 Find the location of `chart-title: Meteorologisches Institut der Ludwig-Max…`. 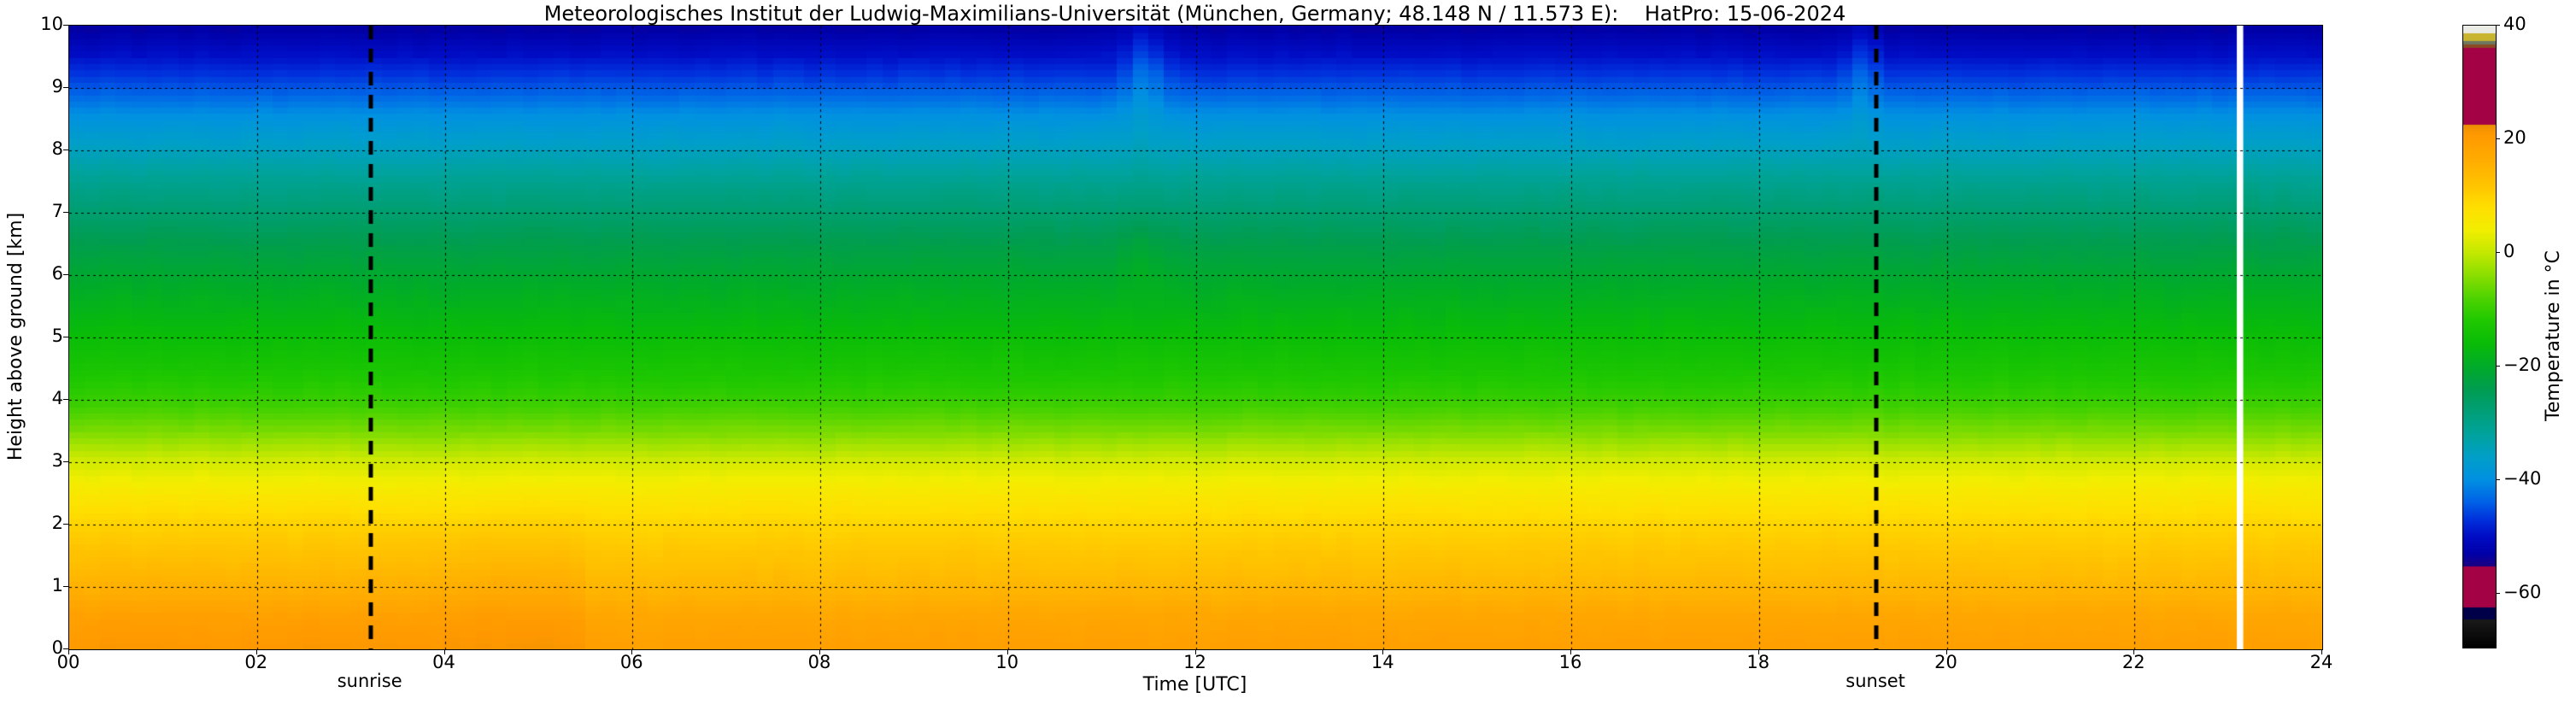

chart-title: Meteorologisches Institut der Ludwig-Max… is located at coordinates (1194, 14).